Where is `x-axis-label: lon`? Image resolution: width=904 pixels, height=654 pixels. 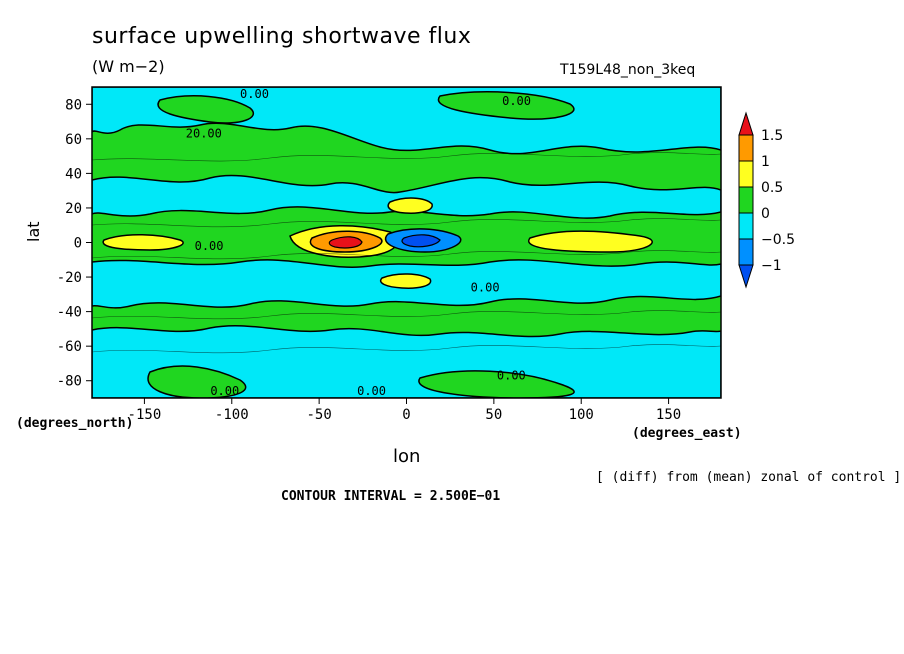
x-axis-label: lon is located at coordinates (407, 456).